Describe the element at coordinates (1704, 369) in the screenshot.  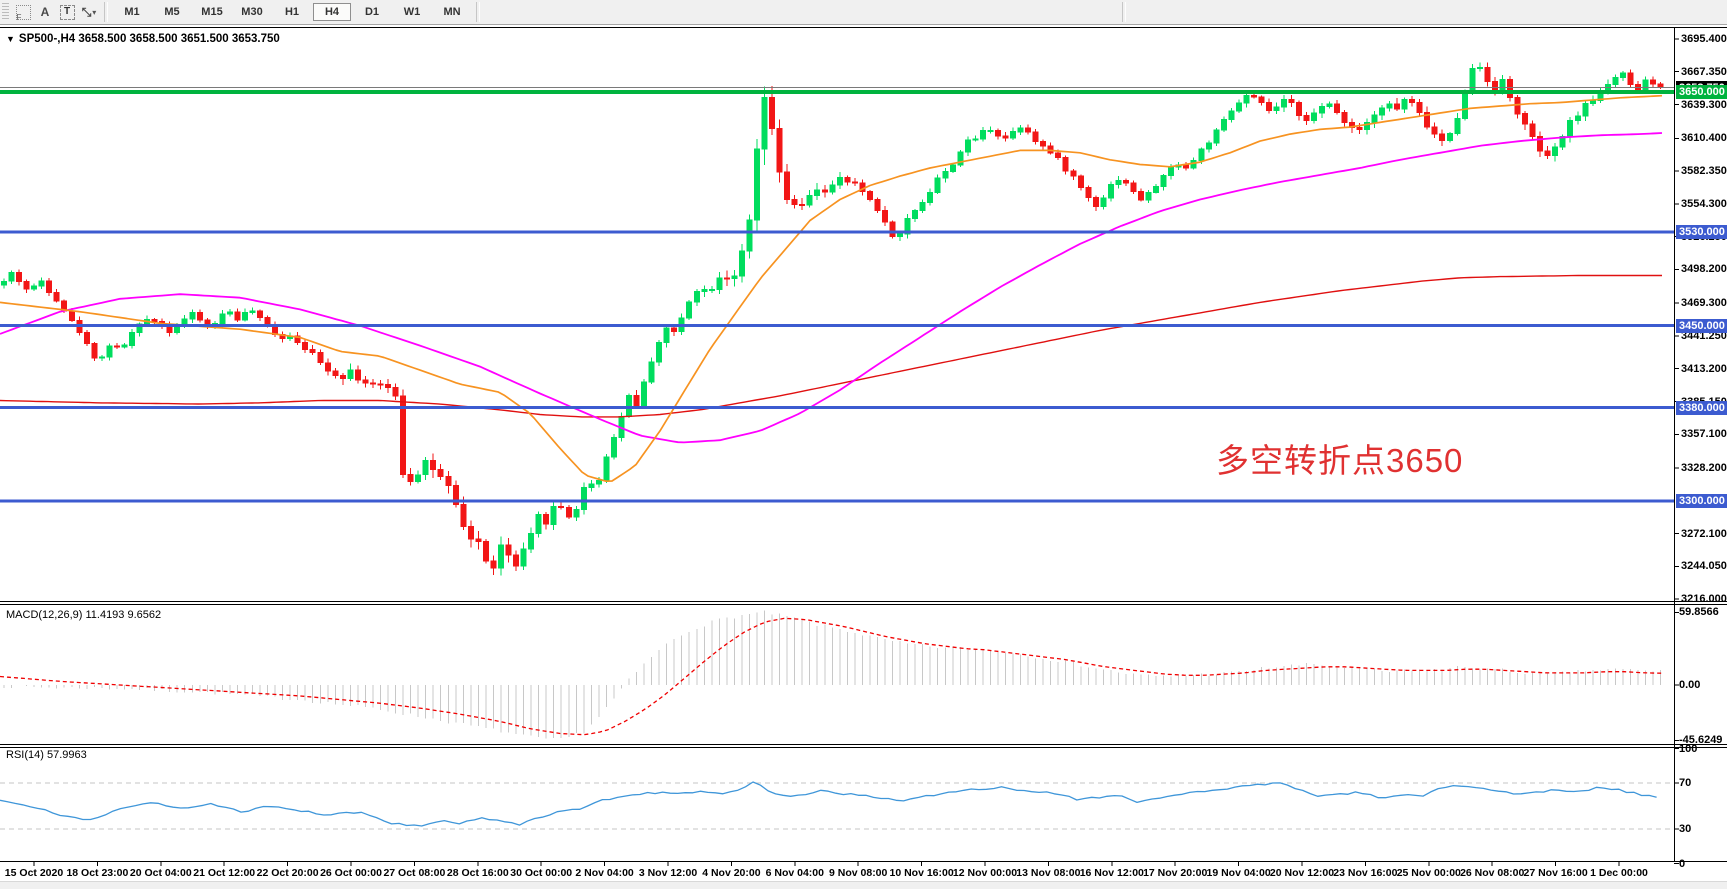
I see `price-tick-label: 3413.200` at that location.